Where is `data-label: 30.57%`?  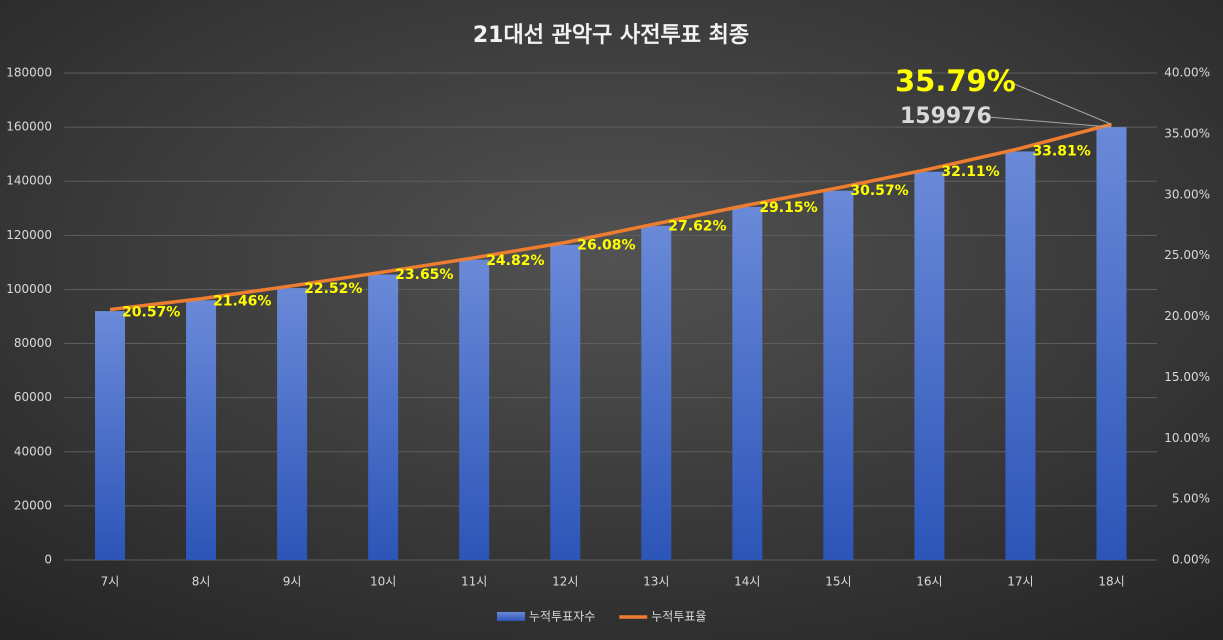 data-label: 30.57% is located at coordinates (879, 191).